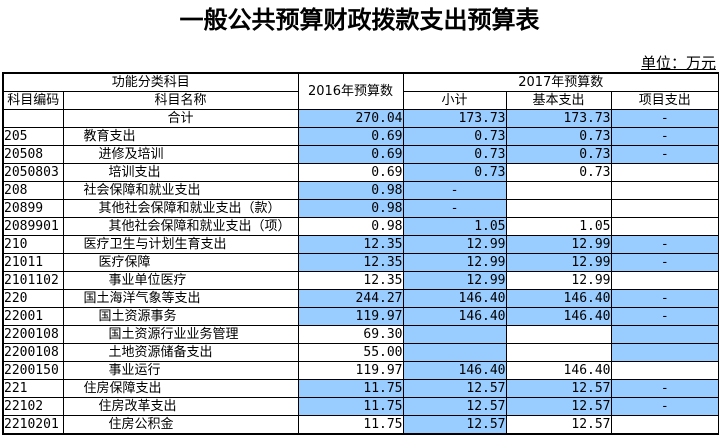 The height and width of the screenshot is (441, 719). Describe the element at coordinates (180, 352) in the screenshot. I see `cell-subject-name: 土地资源储备支出` at that location.